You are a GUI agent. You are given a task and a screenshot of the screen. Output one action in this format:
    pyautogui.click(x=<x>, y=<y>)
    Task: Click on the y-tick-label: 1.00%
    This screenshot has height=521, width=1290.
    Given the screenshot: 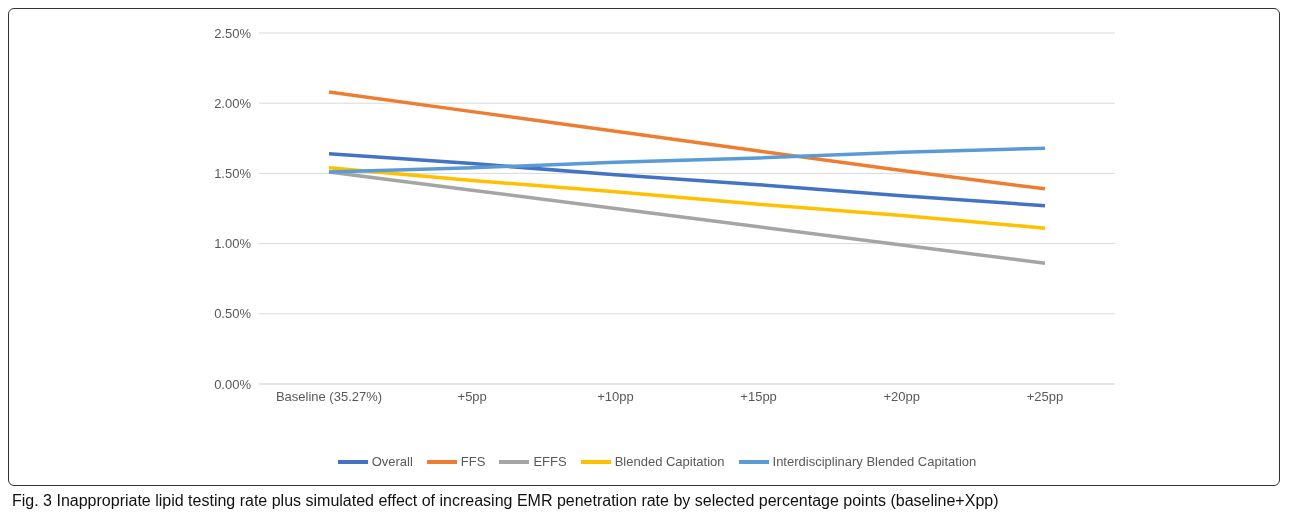 What is the action you would take?
    pyautogui.click(x=233, y=244)
    